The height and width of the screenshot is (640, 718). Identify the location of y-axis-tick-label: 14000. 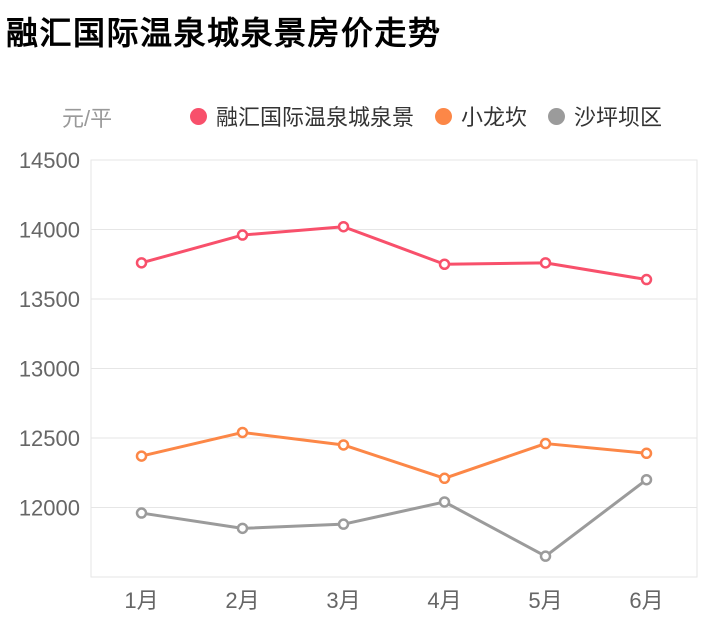
(49, 230).